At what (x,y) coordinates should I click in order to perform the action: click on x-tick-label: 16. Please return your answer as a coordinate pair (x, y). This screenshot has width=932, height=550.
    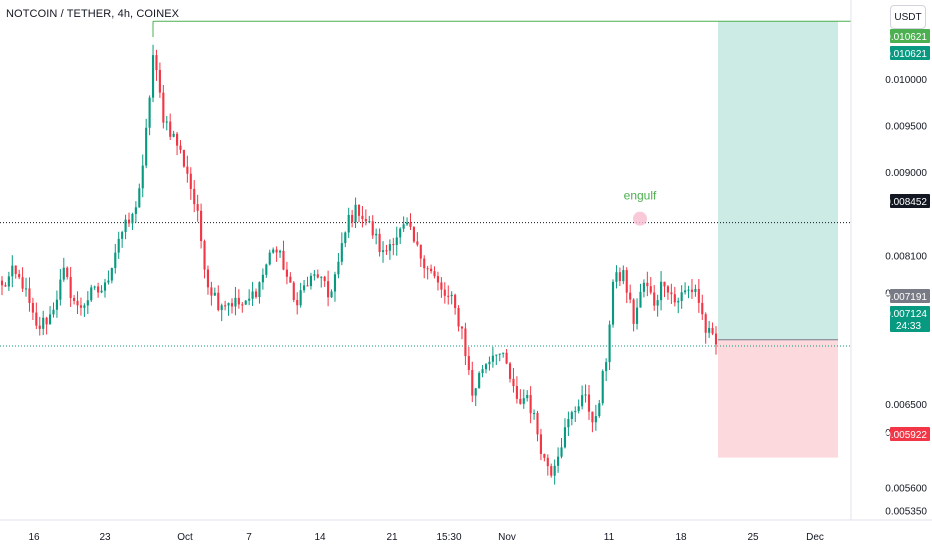
    Looking at the image, I should click on (34, 537).